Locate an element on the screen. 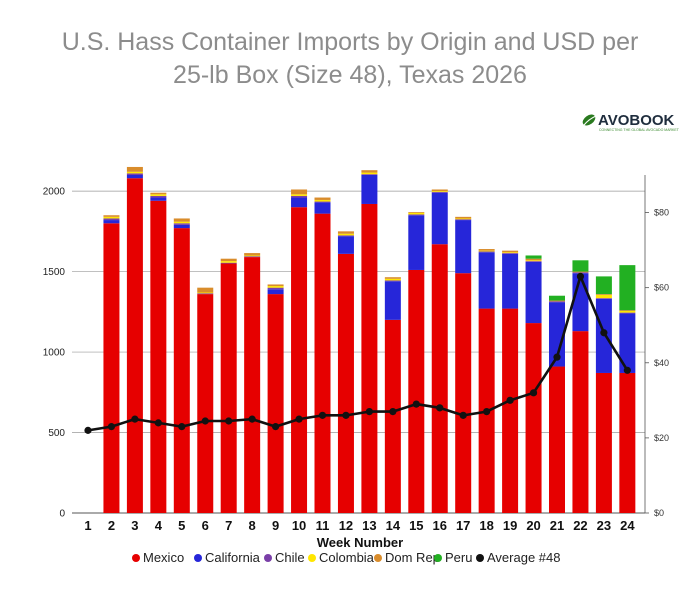 The width and height of the screenshot is (700, 593). right-tick-label: $40 is located at coordinates (661, 363).